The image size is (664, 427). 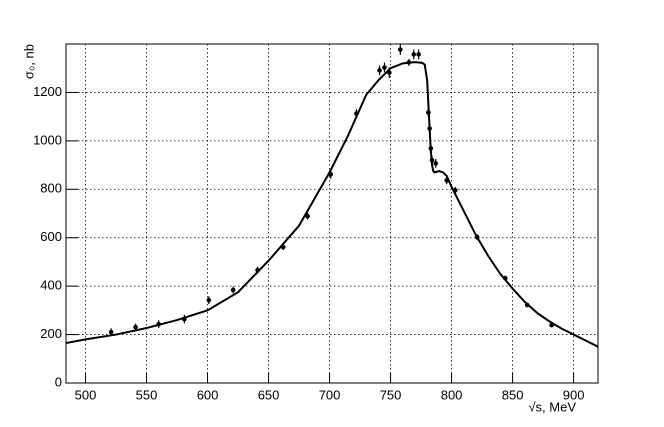 What do you see at coordinates (51, 285) in the screenshot?
I see `y-tick-label: 400` at bounding box center [51, 285].